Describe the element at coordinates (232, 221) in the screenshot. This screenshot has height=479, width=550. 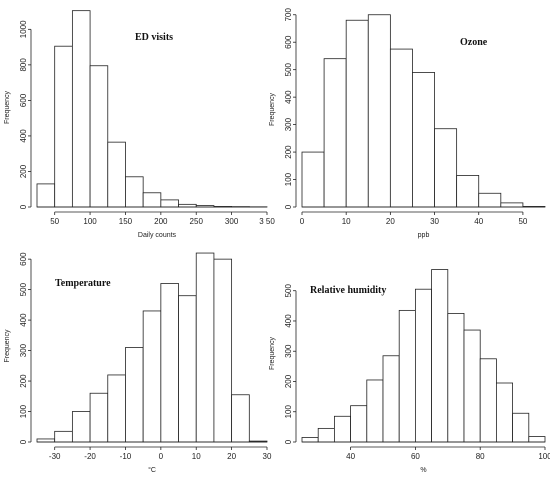
I see `x-tick-label: 300` at that location.